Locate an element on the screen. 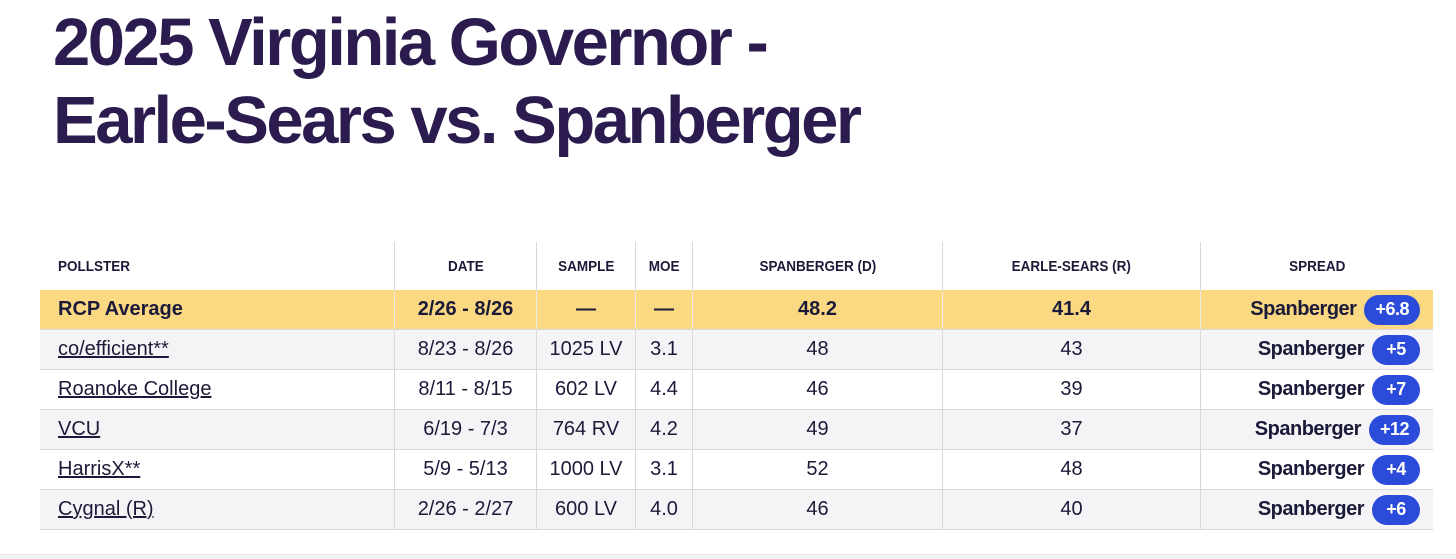 This screenshot has height=559, width=1456. poll-date: 5/9 - 5/13 is located at coordinates (466, 469).